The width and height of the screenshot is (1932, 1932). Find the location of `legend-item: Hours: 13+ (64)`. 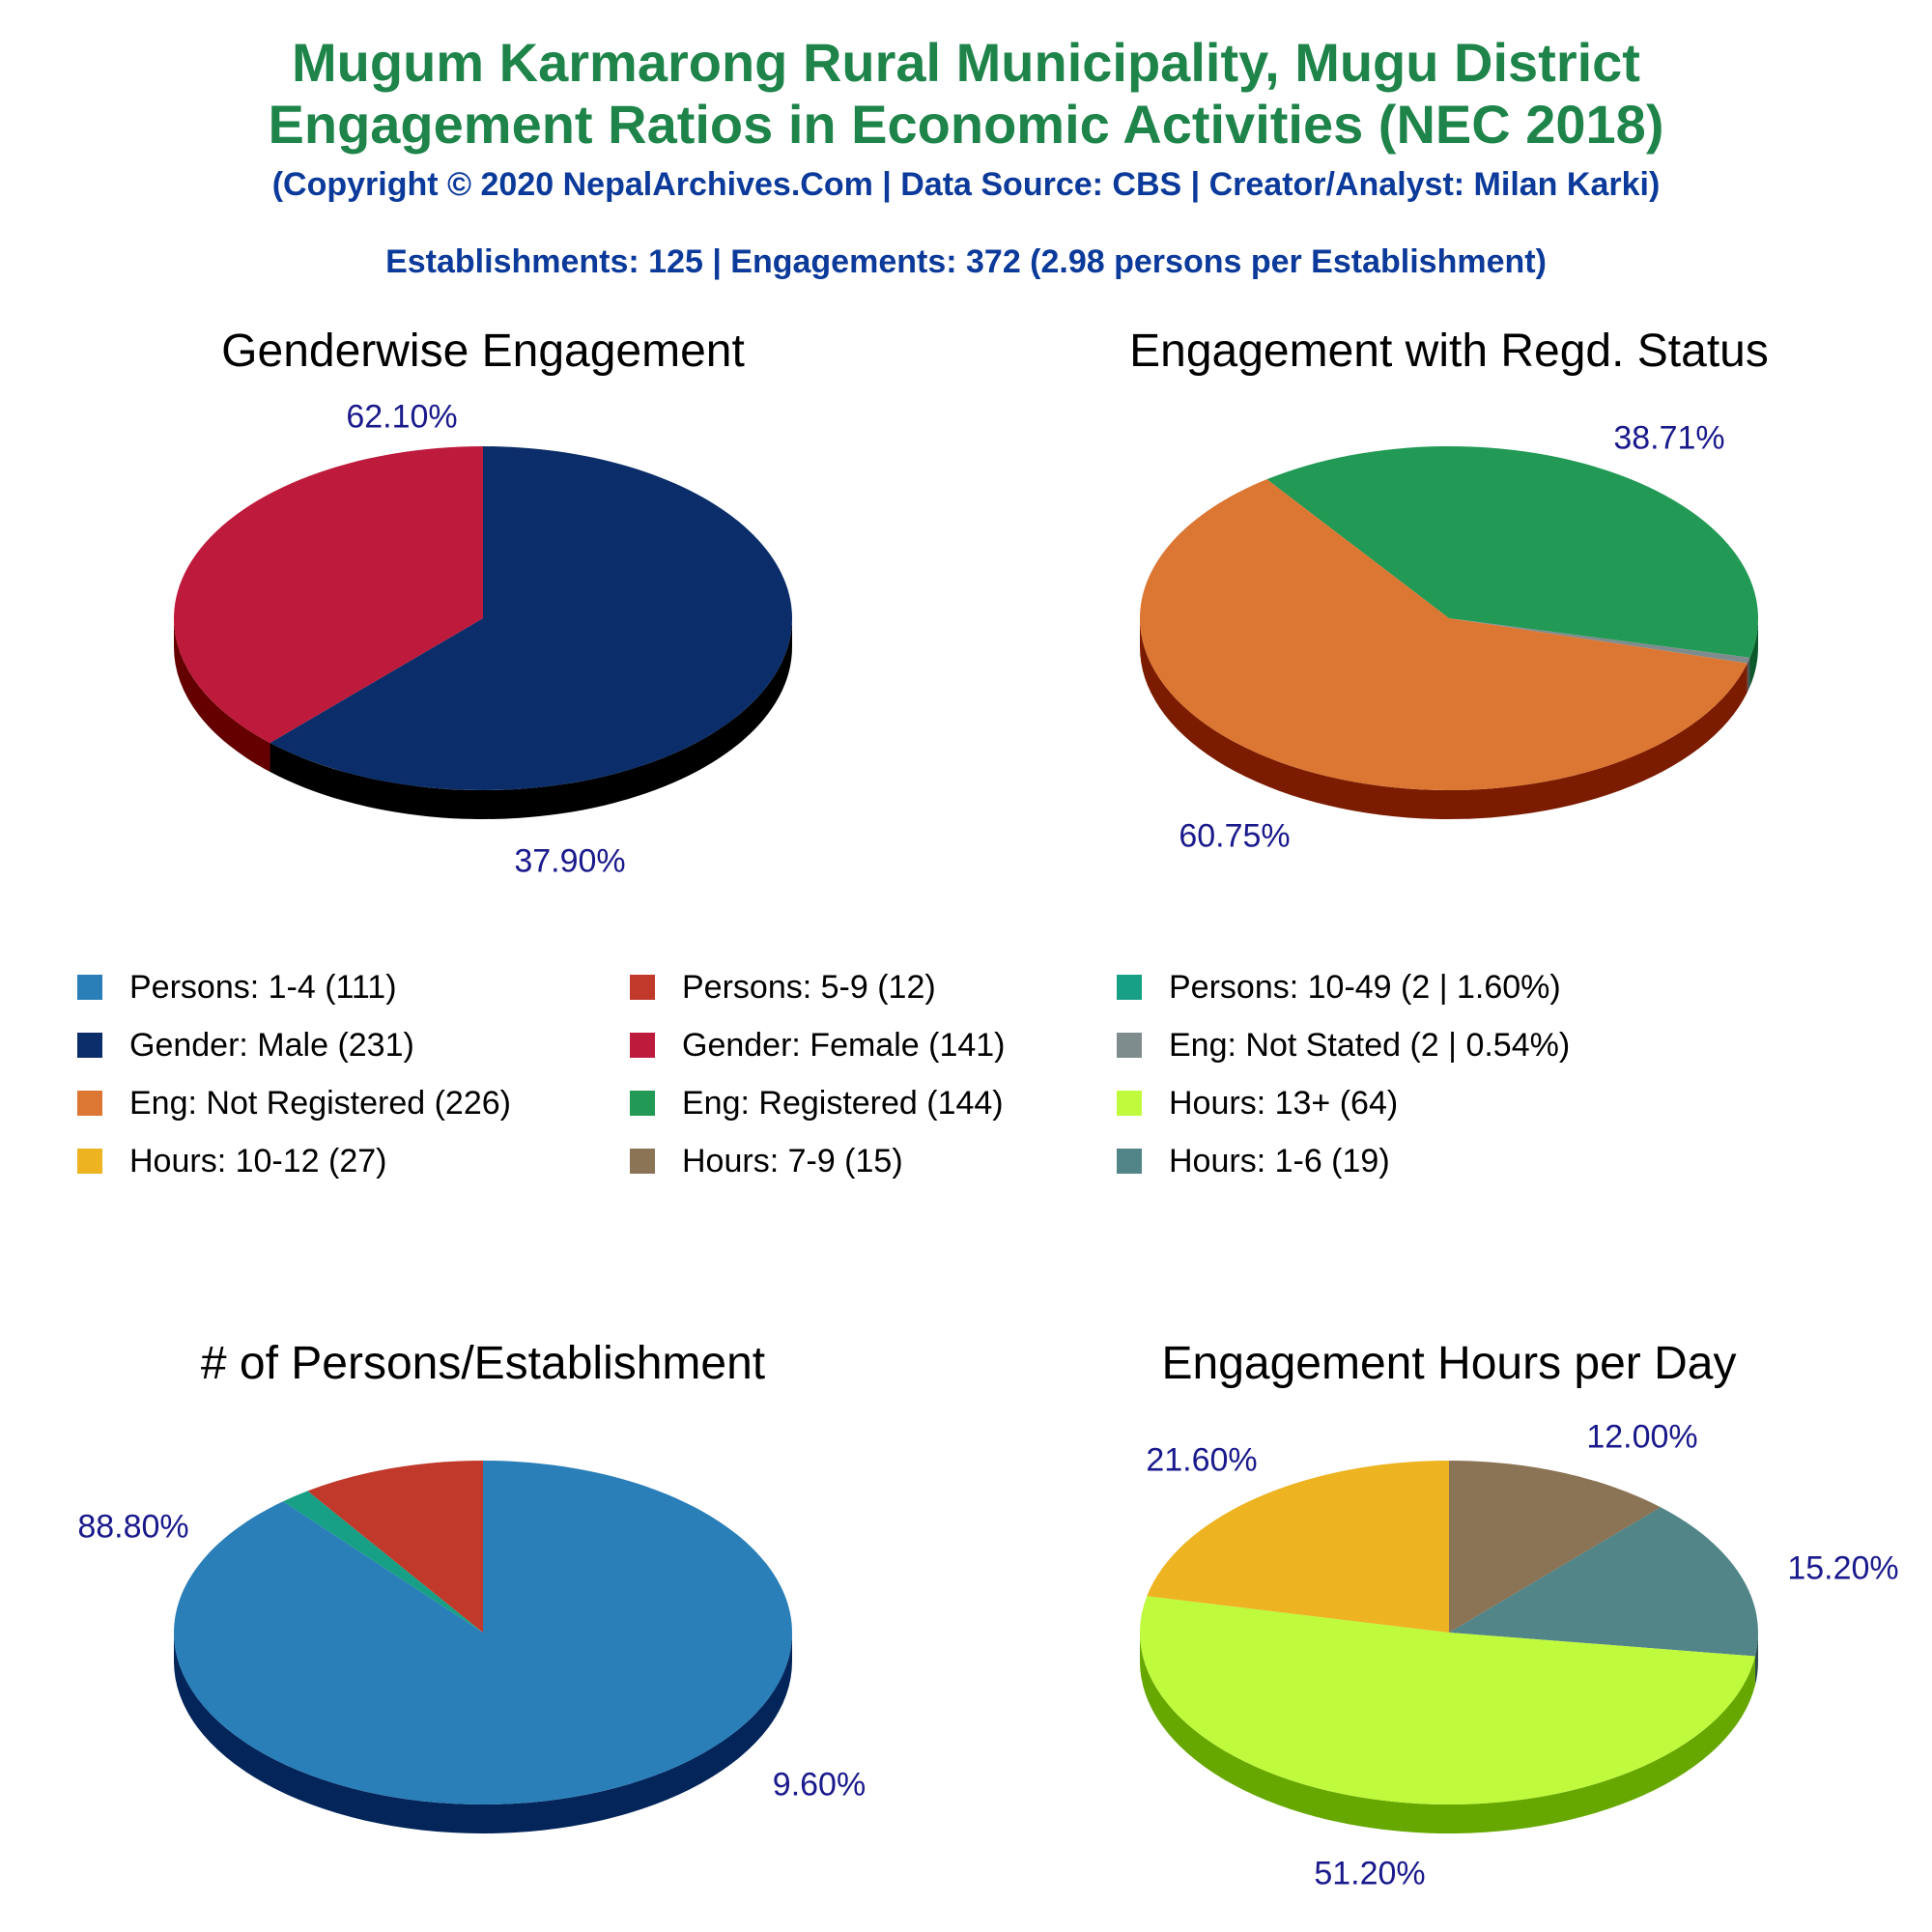

legend-item: Hours: 13+ (64) is located at coordinates (1257, 1103).